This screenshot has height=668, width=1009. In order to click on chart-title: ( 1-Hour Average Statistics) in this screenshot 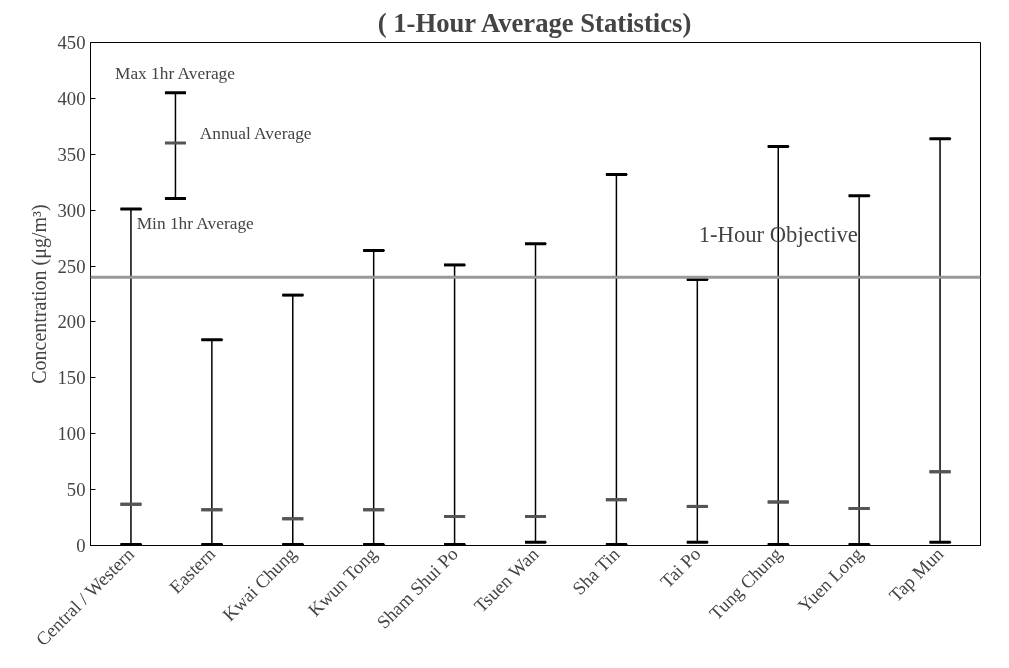, I will do `click(534, 22)`.